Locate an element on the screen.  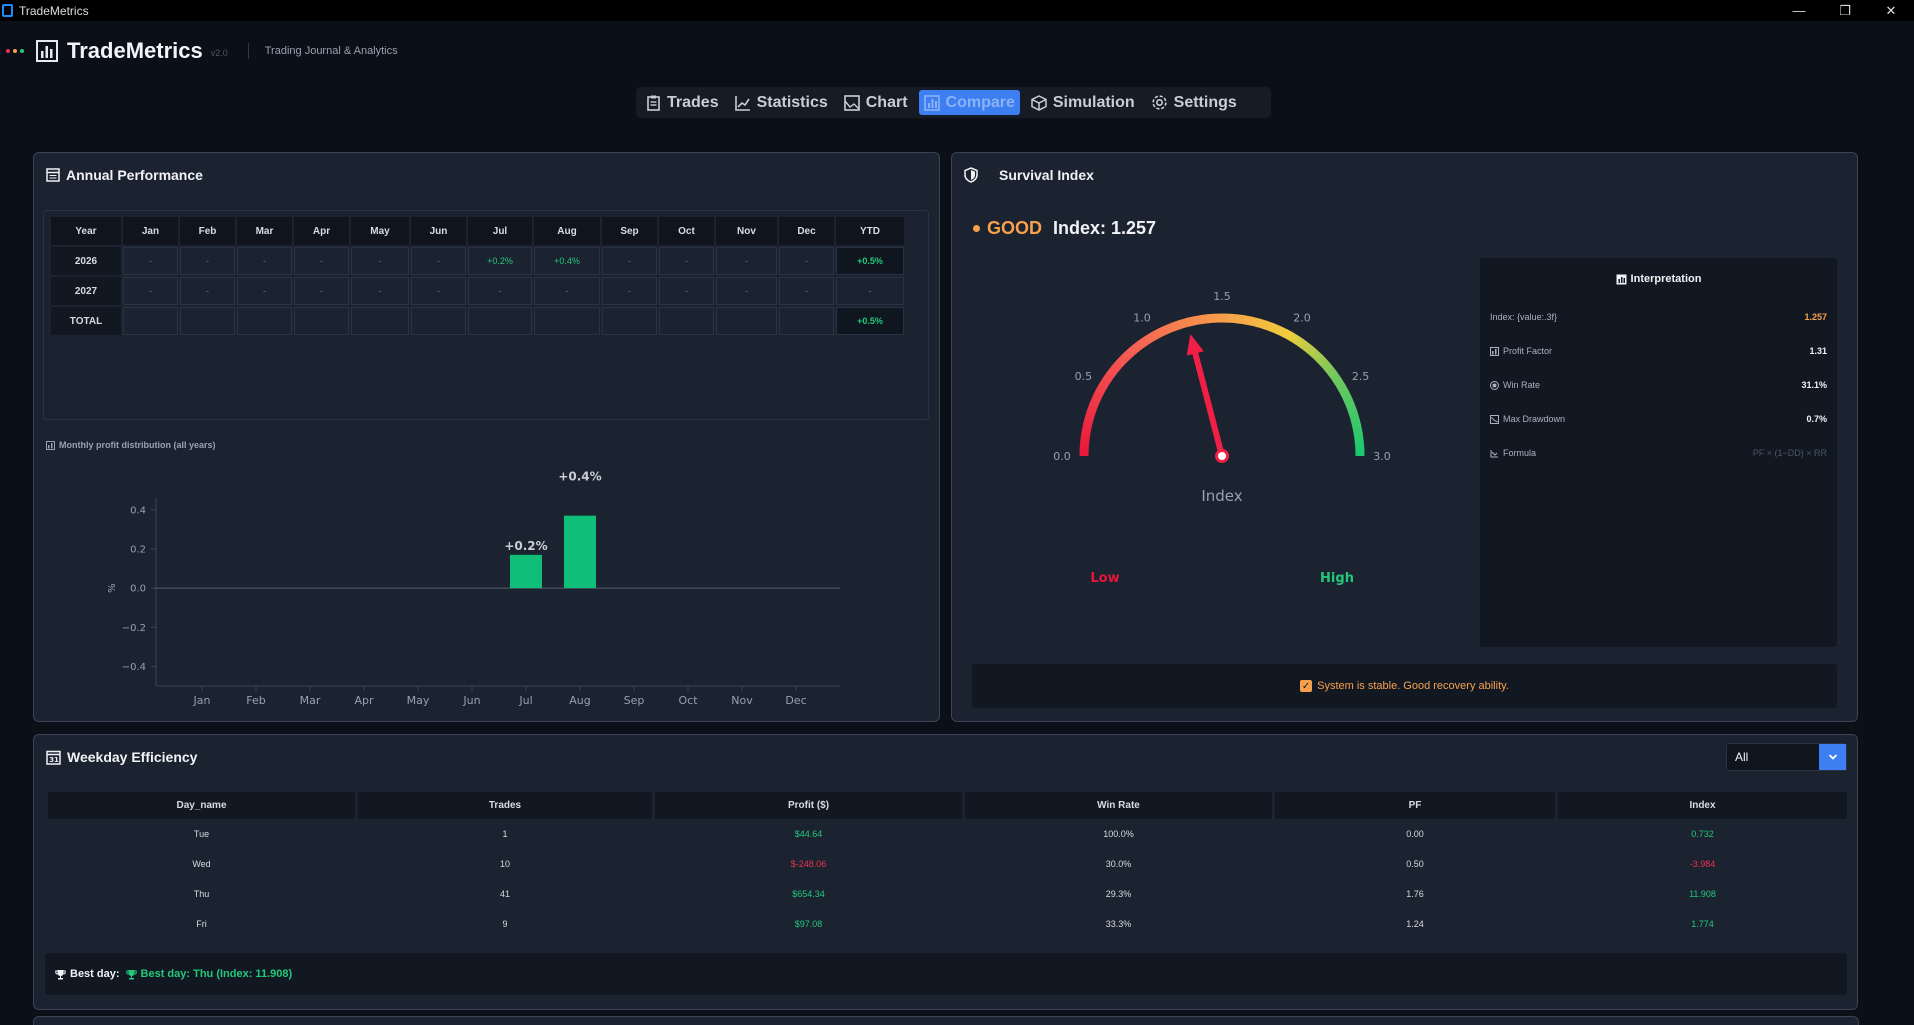
gauge-high-label: High is located at coordinates (1337, 578).